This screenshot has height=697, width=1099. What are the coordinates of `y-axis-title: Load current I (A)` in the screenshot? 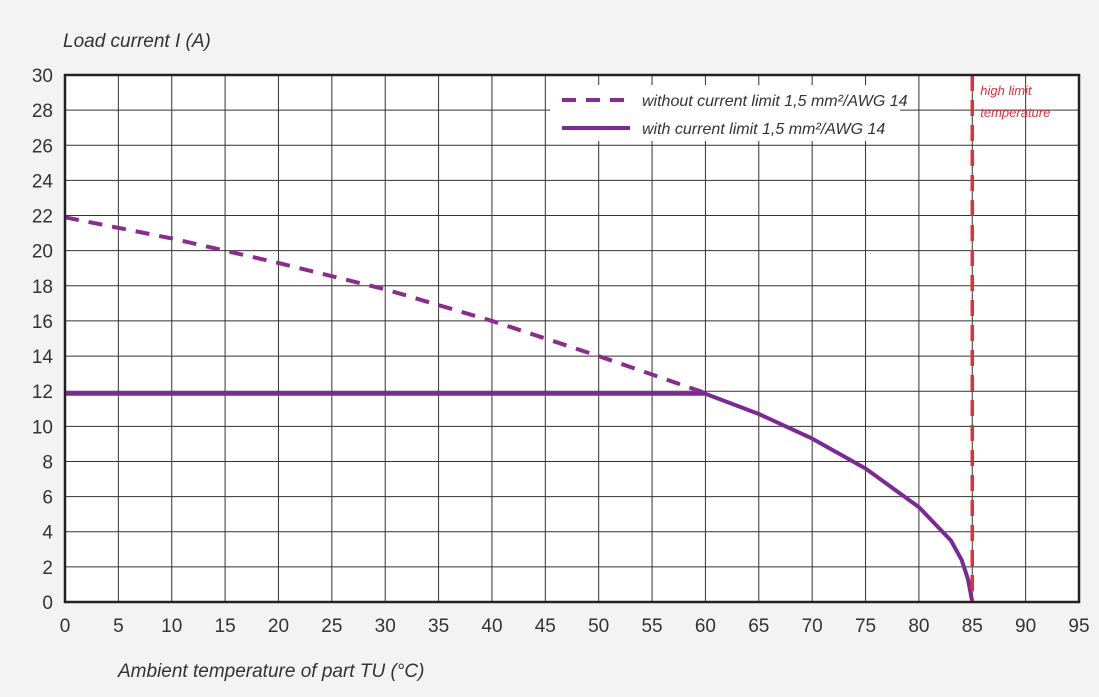 It's located at (137, 41).